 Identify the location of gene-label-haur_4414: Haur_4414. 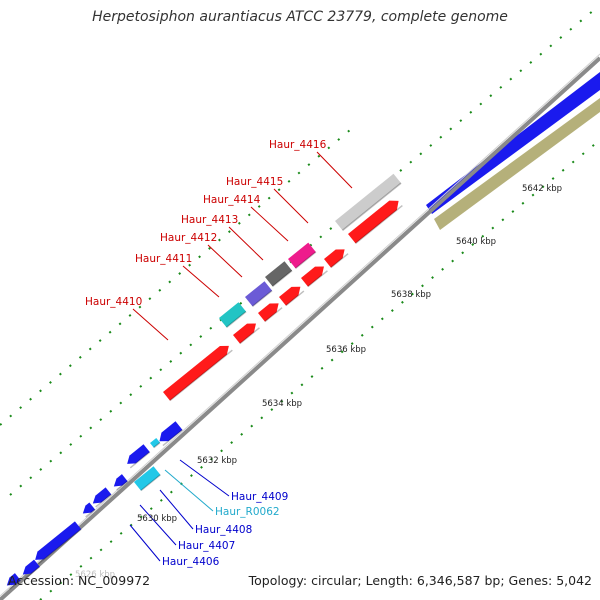
(232, 200).